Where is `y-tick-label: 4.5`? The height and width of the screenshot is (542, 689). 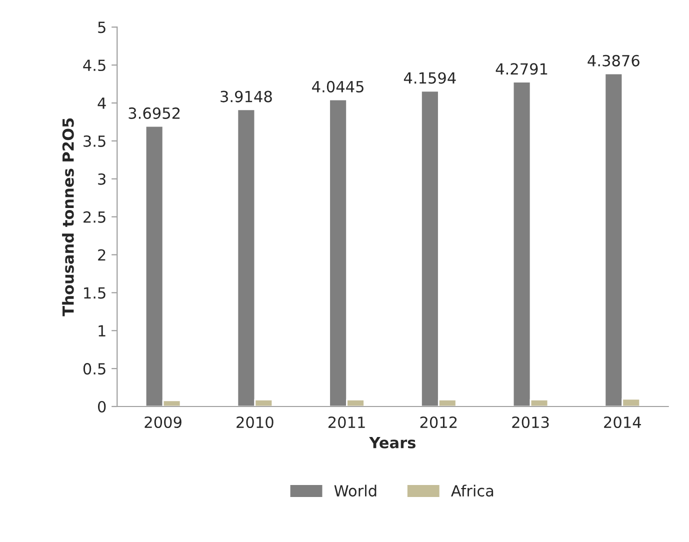 y-tick-label: 4.5 is located at coordinates (94, 66).